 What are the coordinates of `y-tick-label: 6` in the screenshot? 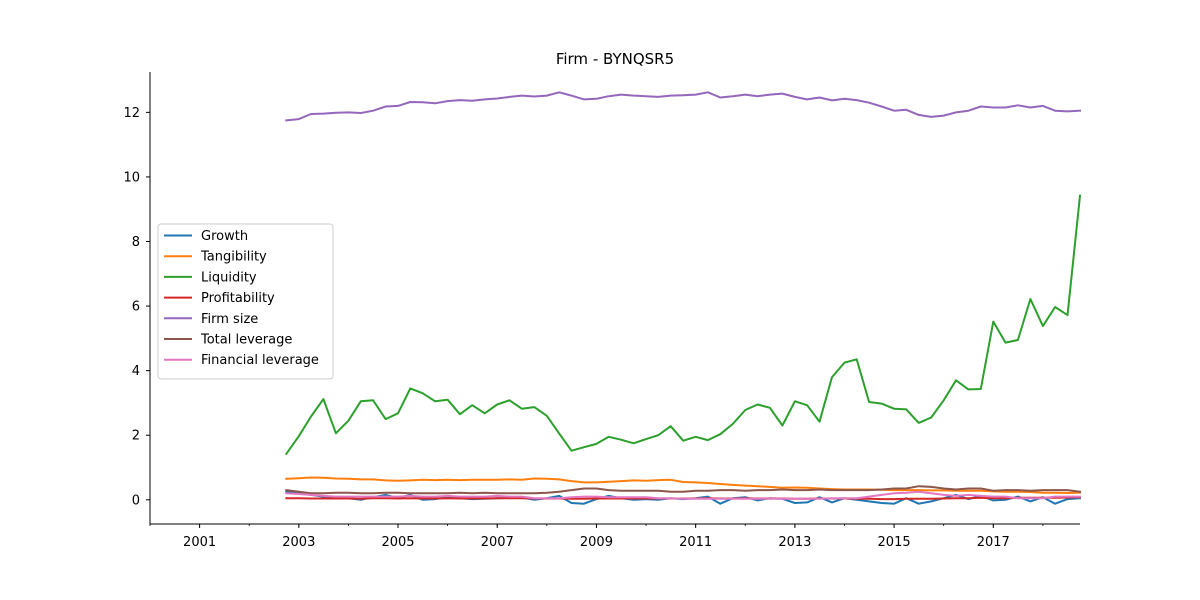 It's located at (136, 307).